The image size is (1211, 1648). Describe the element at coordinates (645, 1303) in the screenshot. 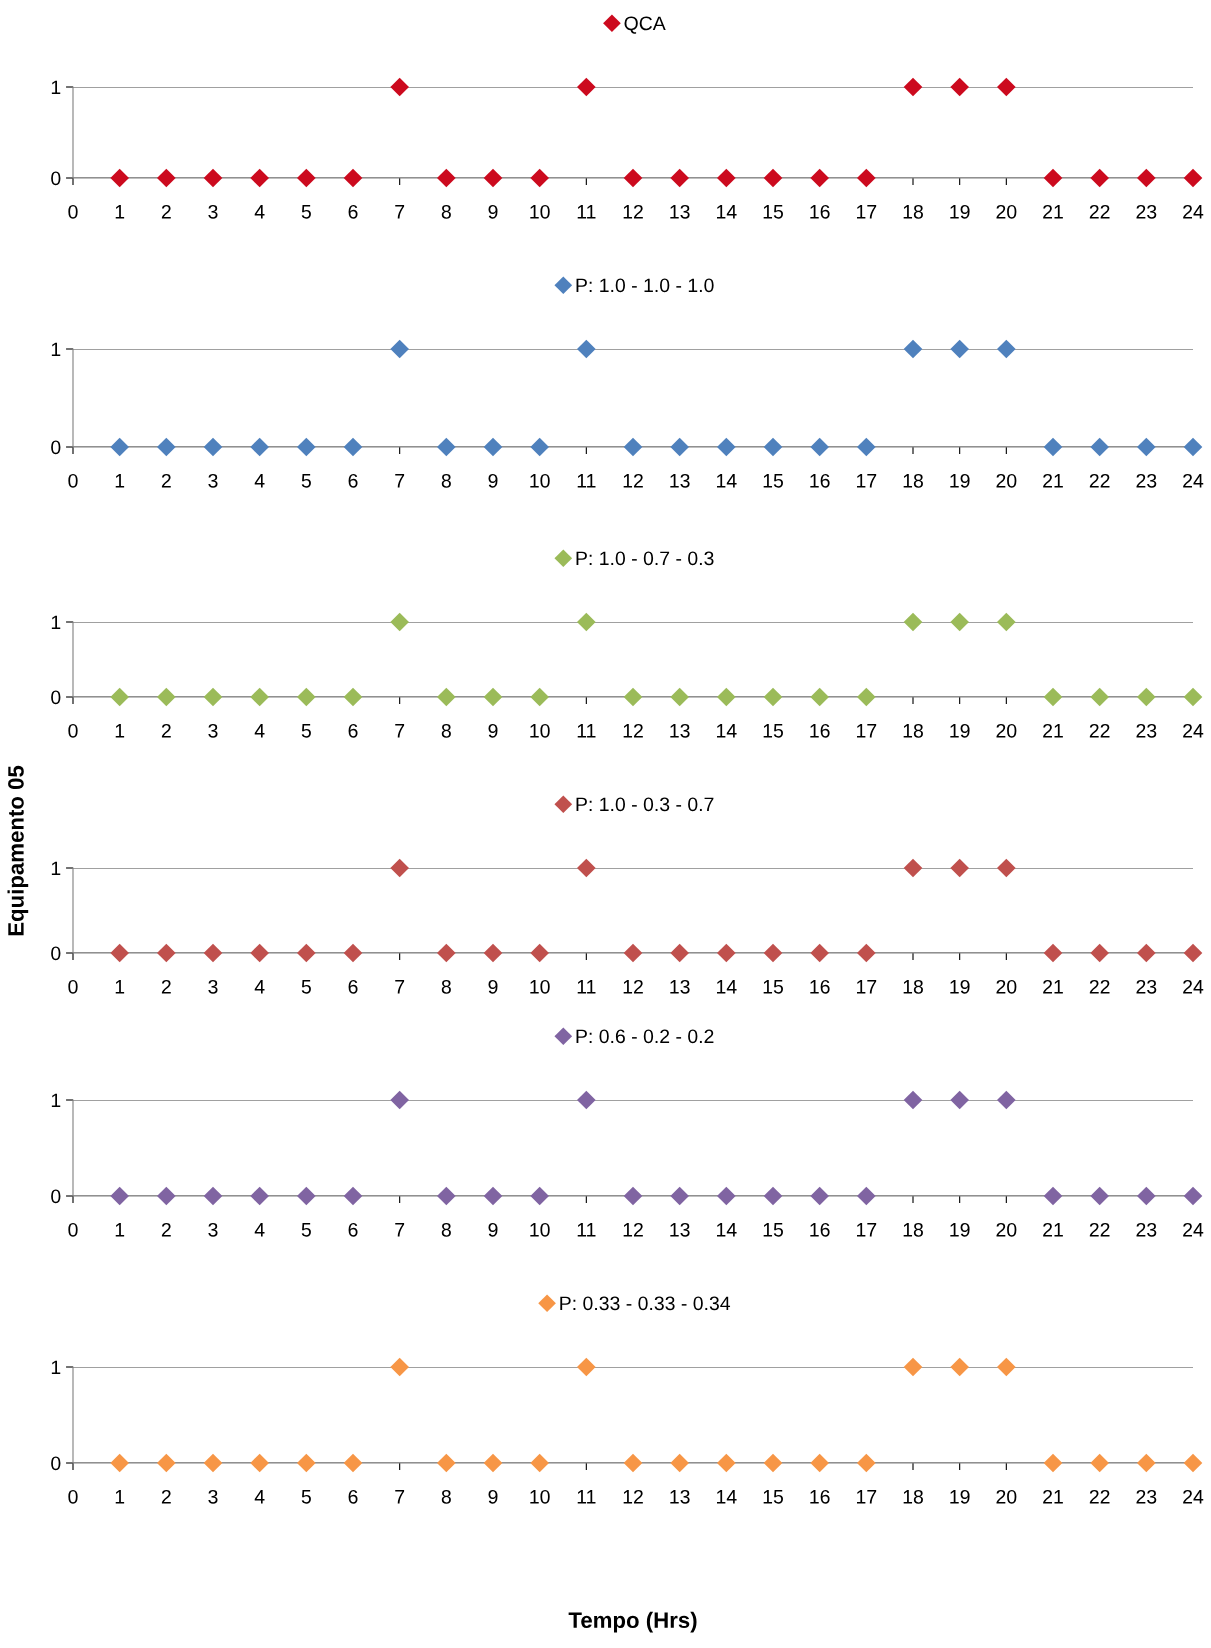

I see `legend-label: P: 0.33 - 0.33 - 0.34` at that location.